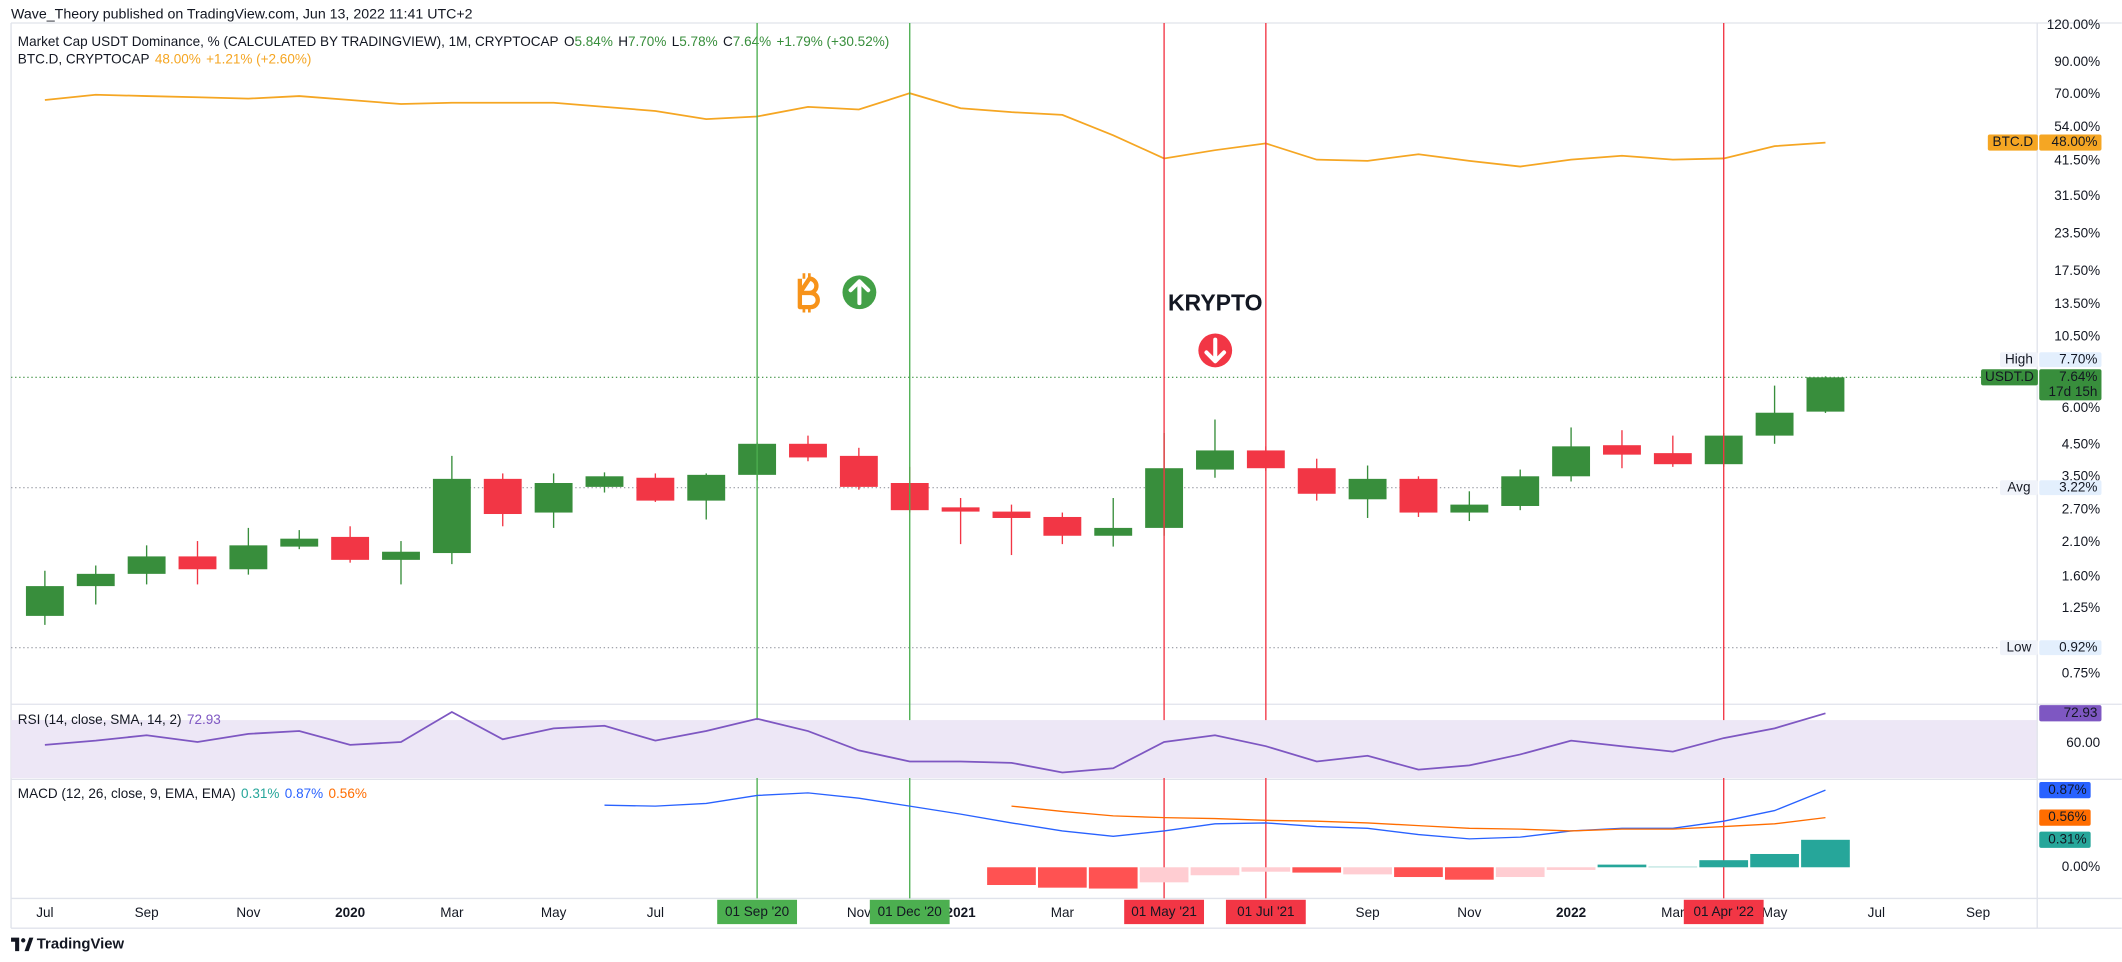 The width and height of the screenshot is (2122, 962). I want to click on level-tag-name: High, so click(2019, 358).